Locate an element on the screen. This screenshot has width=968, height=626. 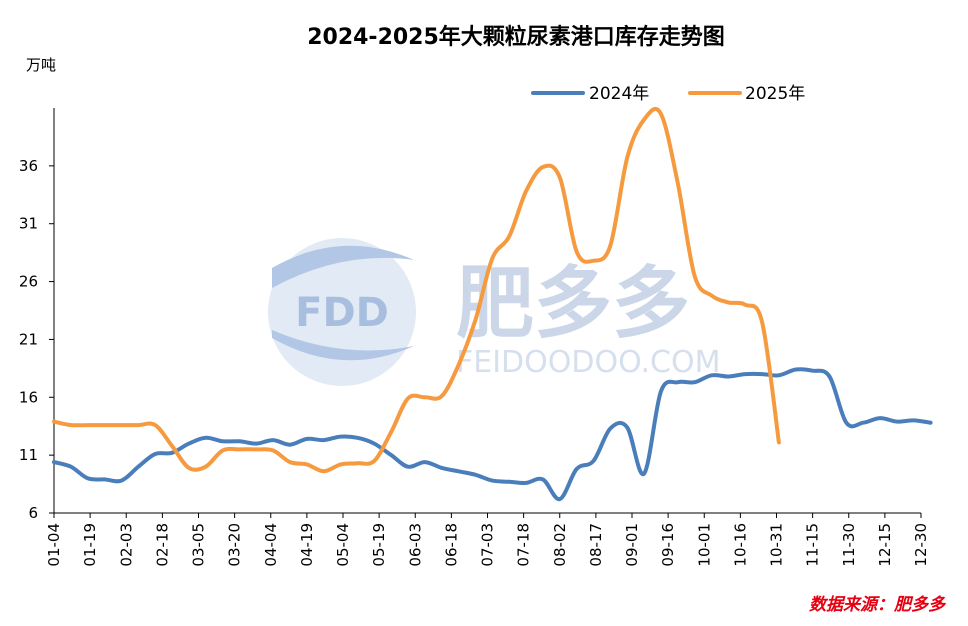
y-tick-label: 36 is located at coordinates (28, 166).